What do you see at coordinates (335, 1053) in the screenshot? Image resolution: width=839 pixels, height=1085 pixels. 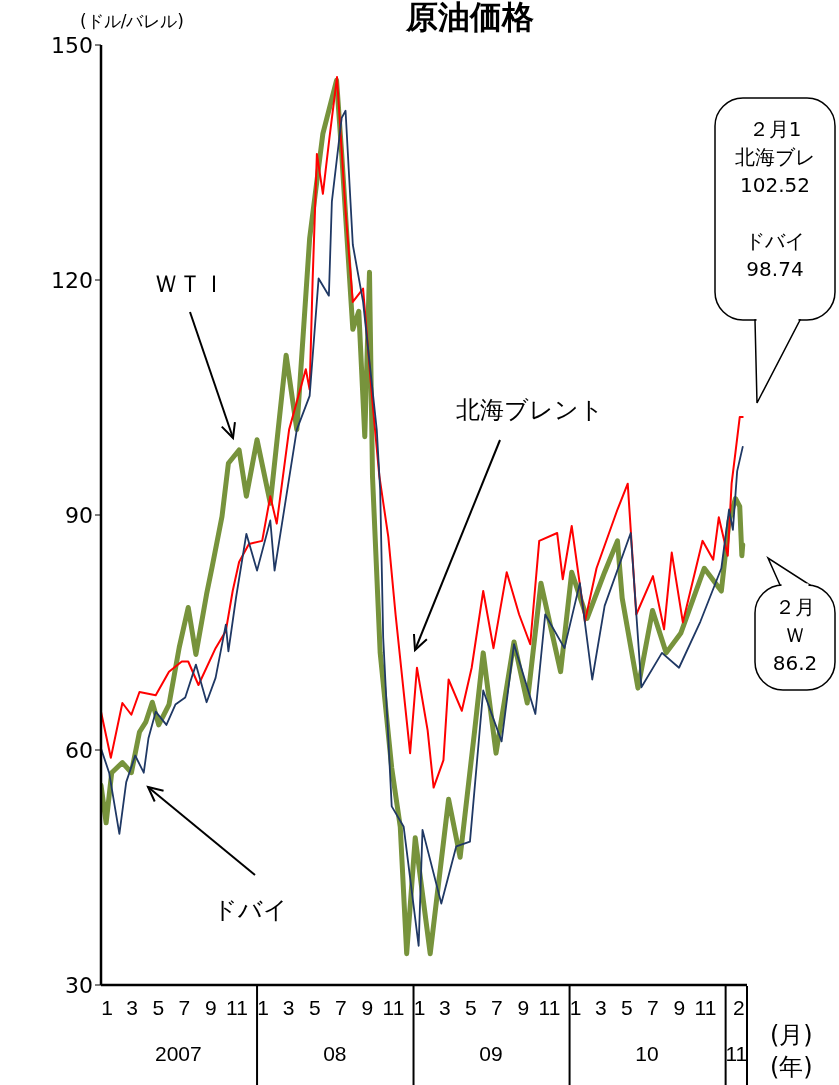 I see `x2-tick-label: 08` at bounding box center [335, 1053].